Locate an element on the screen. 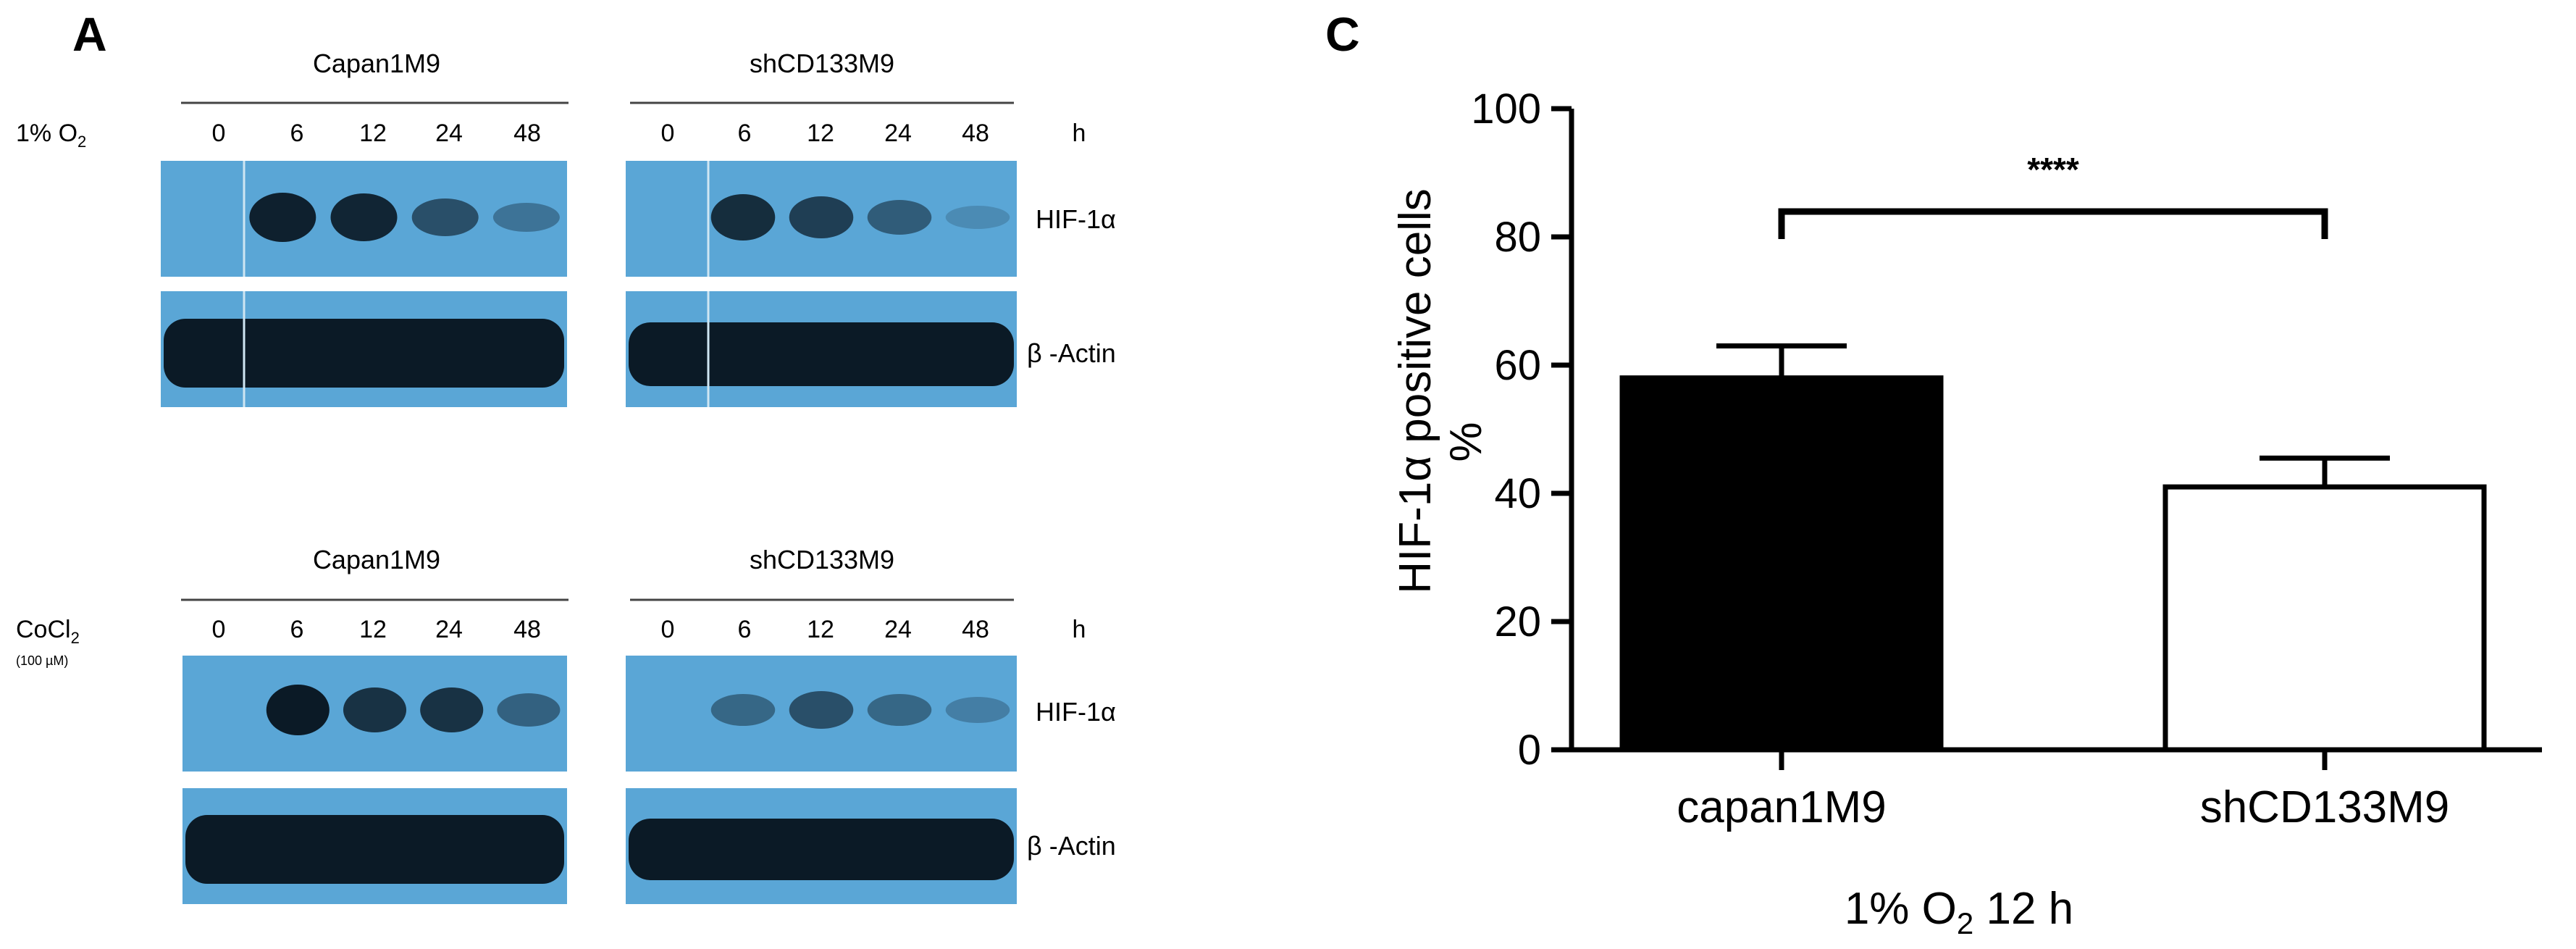 Image resolution: width=2576 pixels, height=949 pixels. y-tick-label: 20 is located at coordinates (1517, 621).